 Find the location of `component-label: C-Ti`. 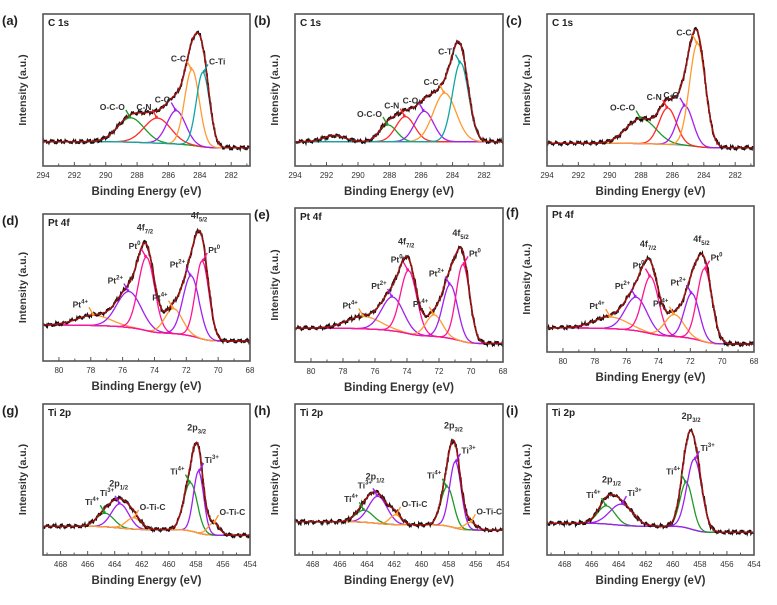

component-label: C-Ti is located at coordinates (446, 52).